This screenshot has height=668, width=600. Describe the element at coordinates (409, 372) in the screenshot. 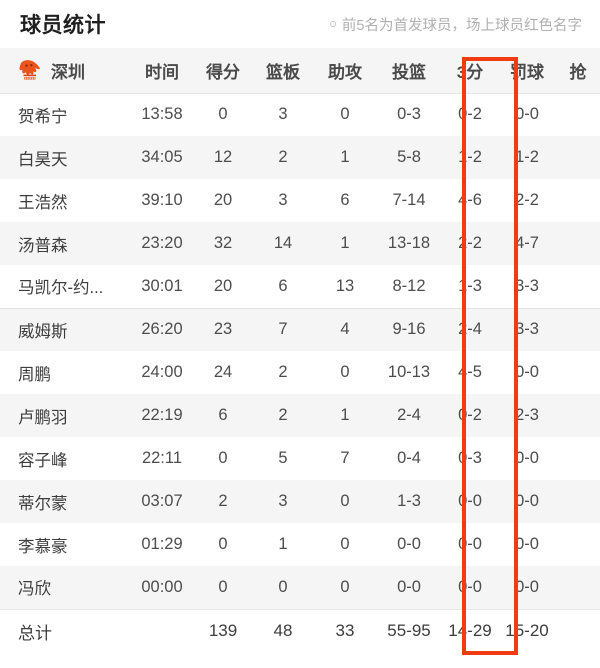

I see `player-fieldgoals: 10-13` at that location.